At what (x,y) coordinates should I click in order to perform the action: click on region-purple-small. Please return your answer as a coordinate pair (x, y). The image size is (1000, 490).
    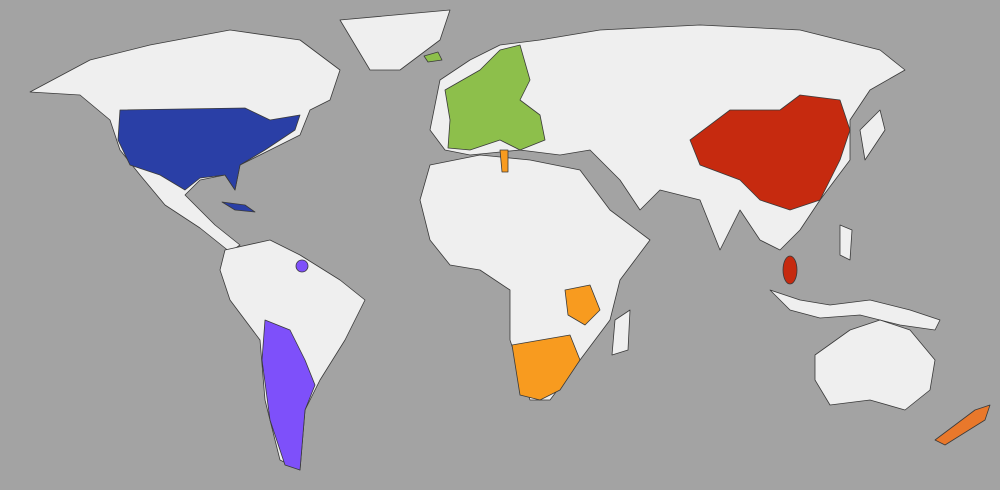
    Looking at the image, I should click on (302, 266).